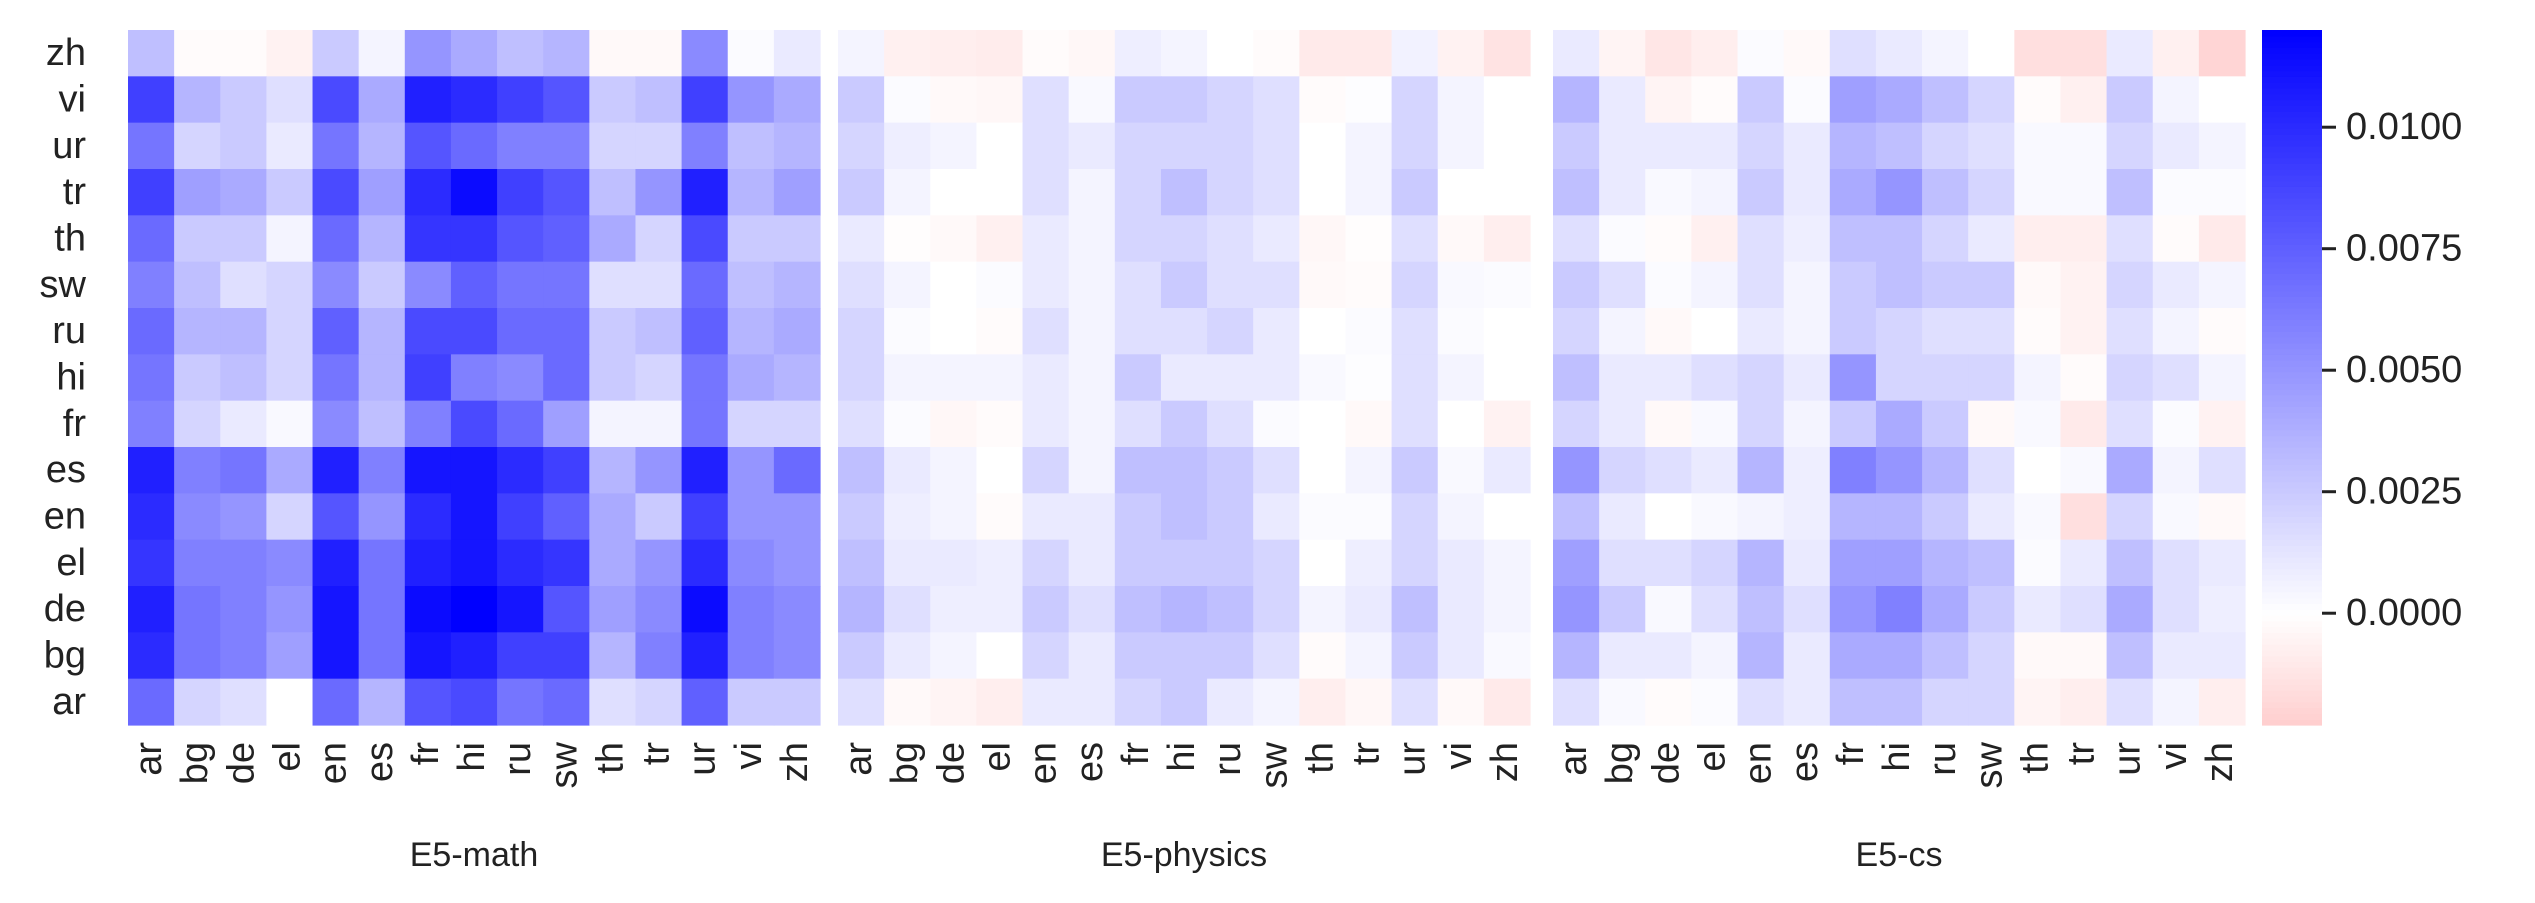 The height and width of the screenshot is (903, 2535). Describe the element at coordinates (749, 755) in the screenshot. I see `x-tick-label: vi` at that location.